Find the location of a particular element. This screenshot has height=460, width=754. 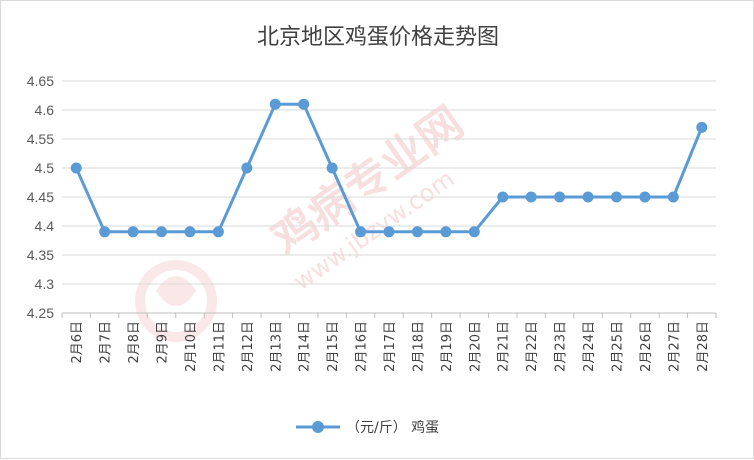

x-tick-label: 2月20日 is located at coordinates (475, 346).